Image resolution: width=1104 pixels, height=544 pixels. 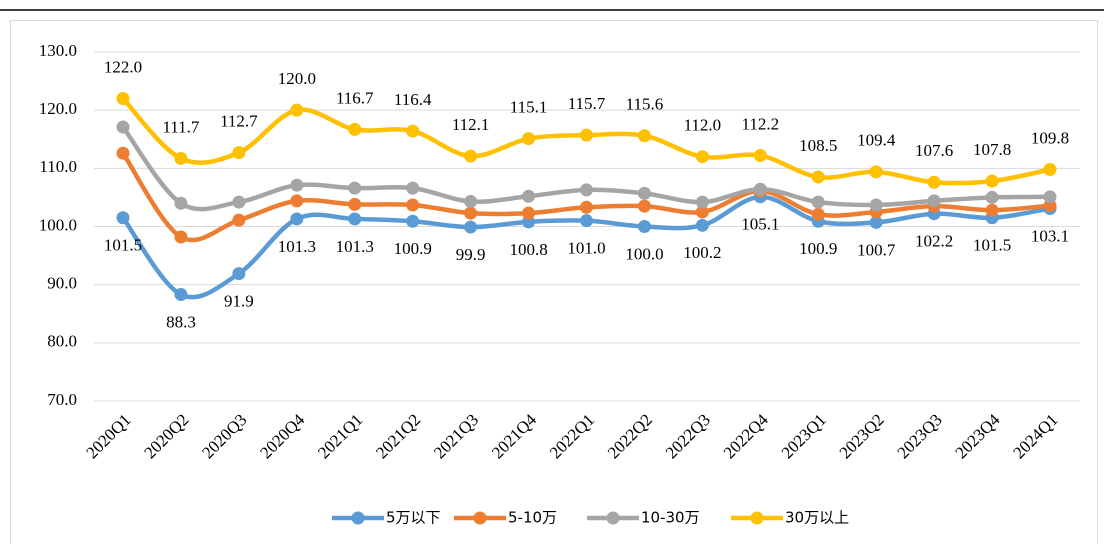 I want to click on data-label: 112.0, so click(x=703, y=125).